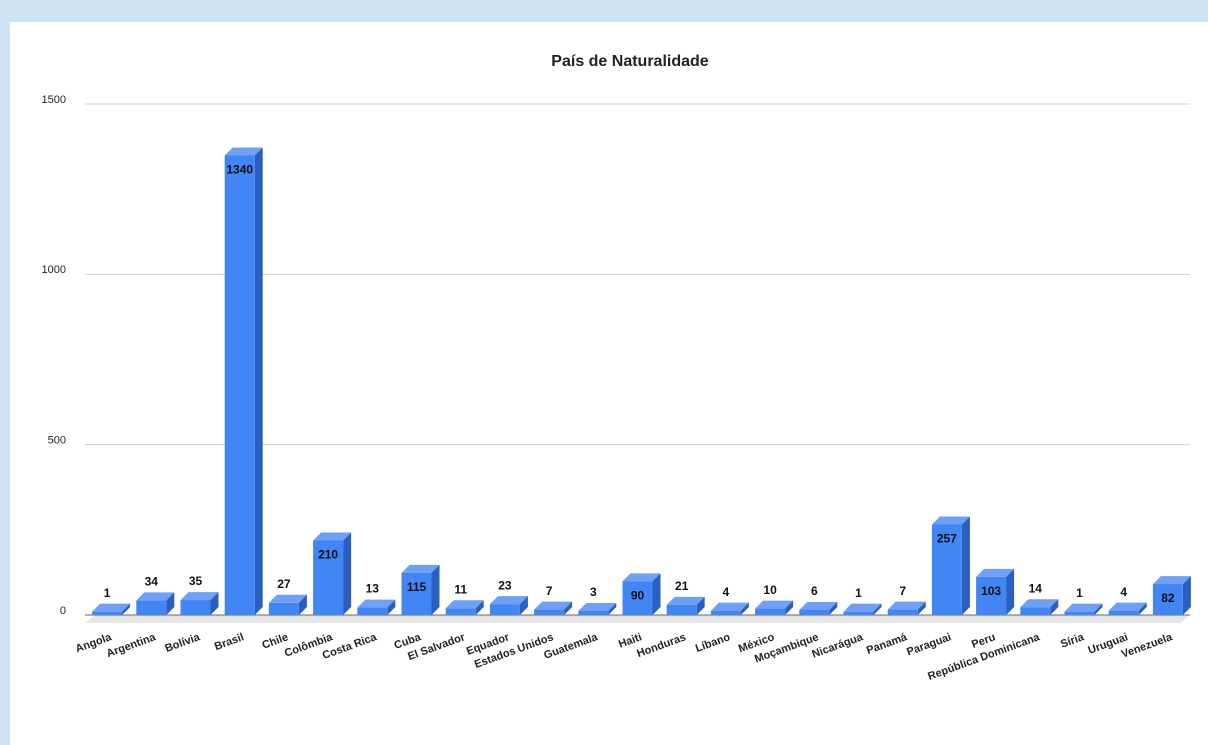 The width and height of the screenshot is (1208, 745). Describe the element at coordinates (131, 645) in the screenshot. I see `x-tick-label: Argentina` at that location.